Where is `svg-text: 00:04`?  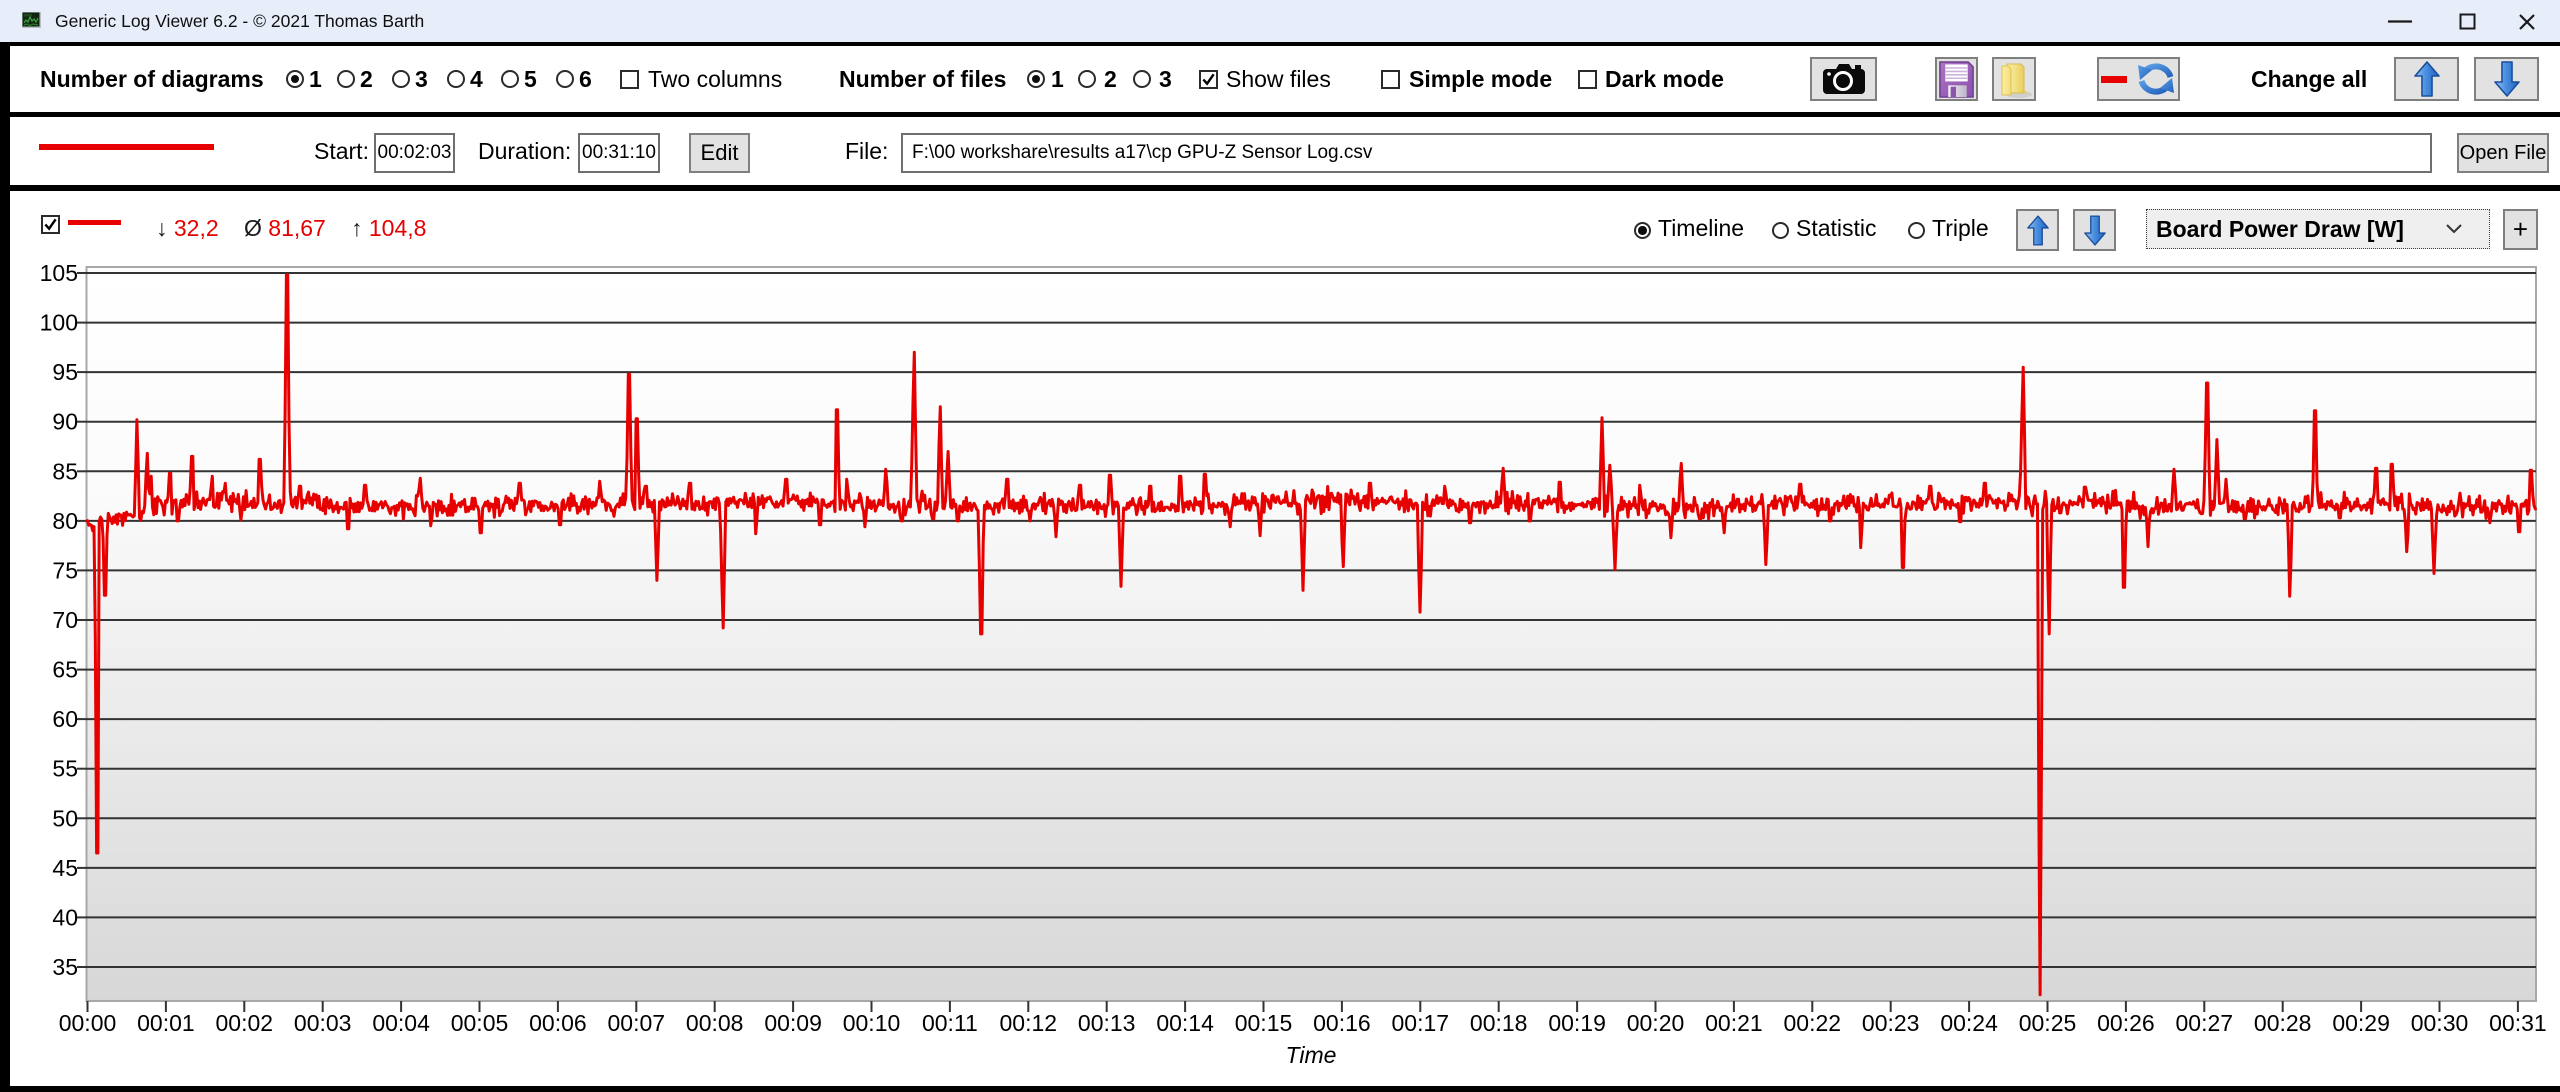
svg-text: 00:04 is located at coordinates (401, 1023).